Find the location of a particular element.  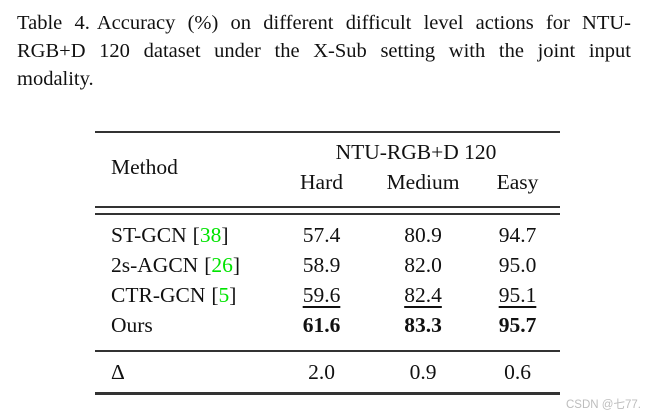

citation-ref: [26] is located at coordinates (222, 265).